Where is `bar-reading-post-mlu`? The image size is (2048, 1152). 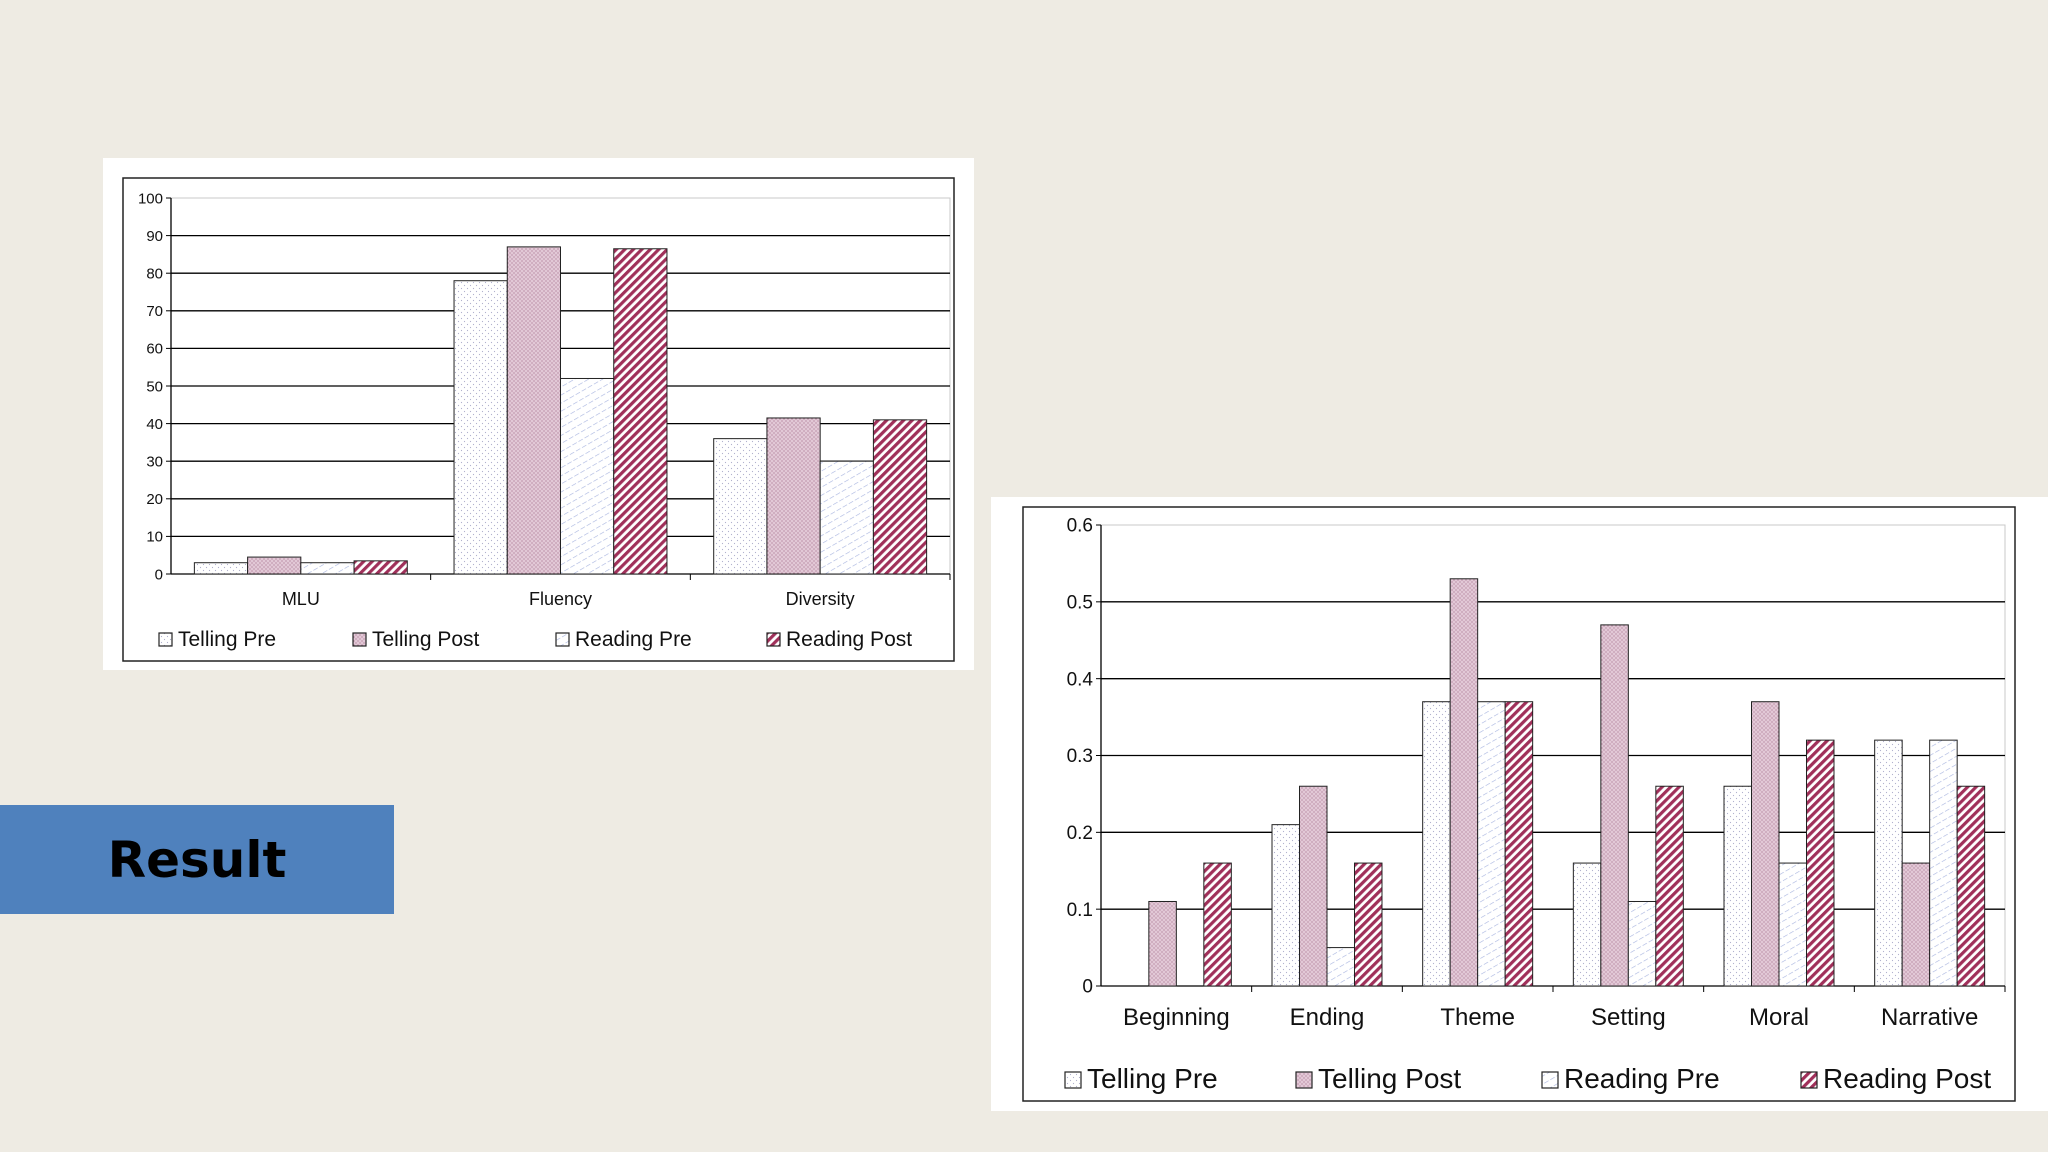 bar-reading-post-mlu is located at coordinates (380, 567).